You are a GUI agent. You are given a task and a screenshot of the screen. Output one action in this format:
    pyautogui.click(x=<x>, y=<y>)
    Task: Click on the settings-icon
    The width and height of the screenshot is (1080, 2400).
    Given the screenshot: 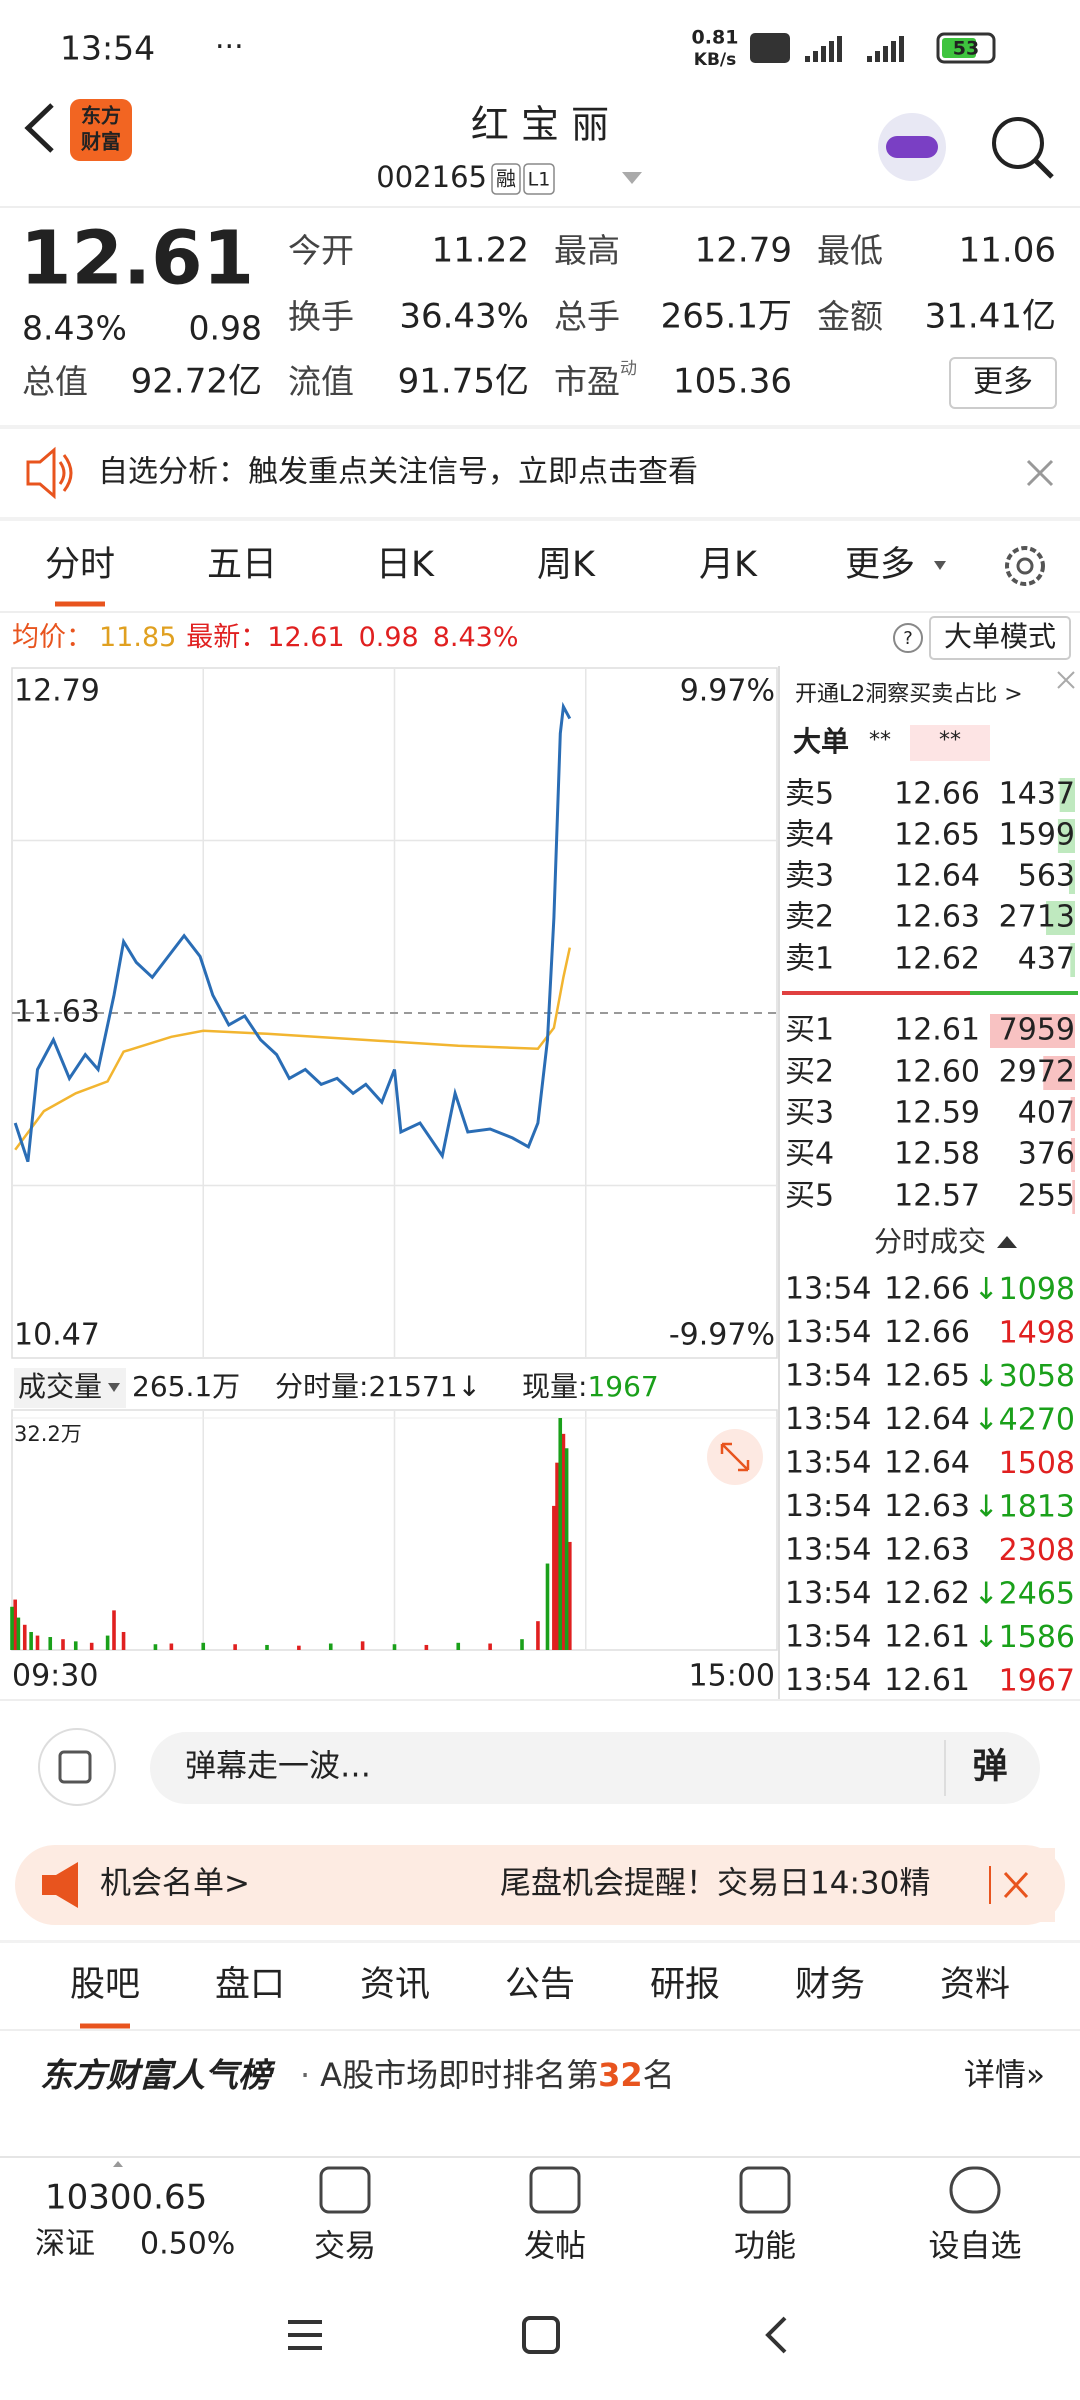 What is the action you would take?
    pyautogui.click(x=1025, y=566)
    